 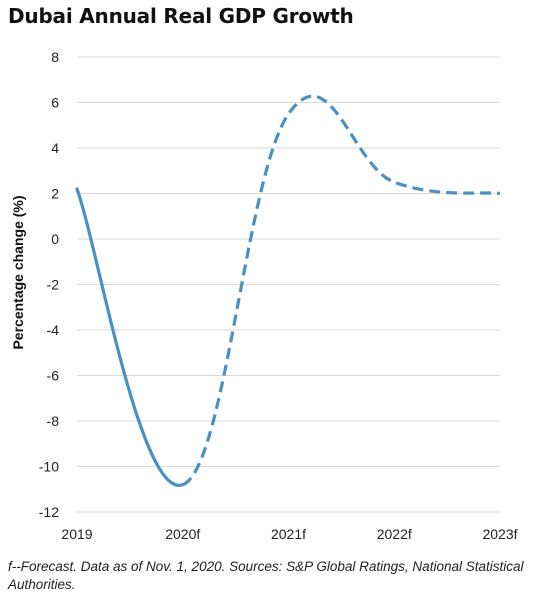 I want to click on y-tick-label: -10, so click(x=49, y=467).